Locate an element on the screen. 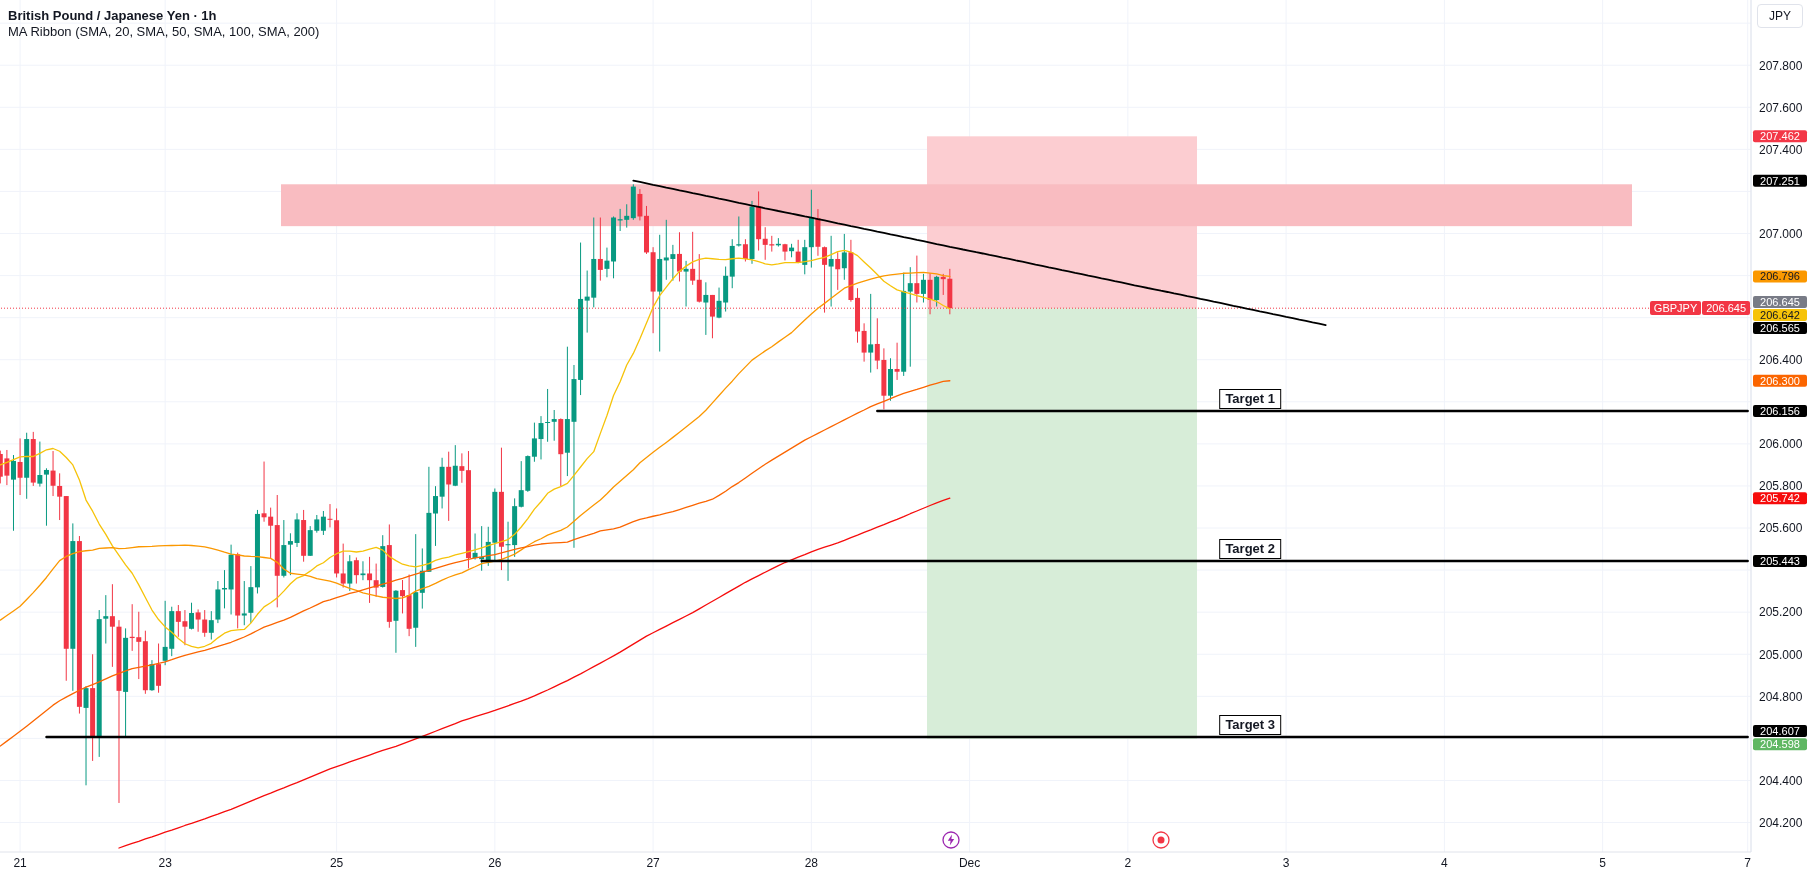  y-tick-label: 204.400 is located at coordinates (1781, 780).